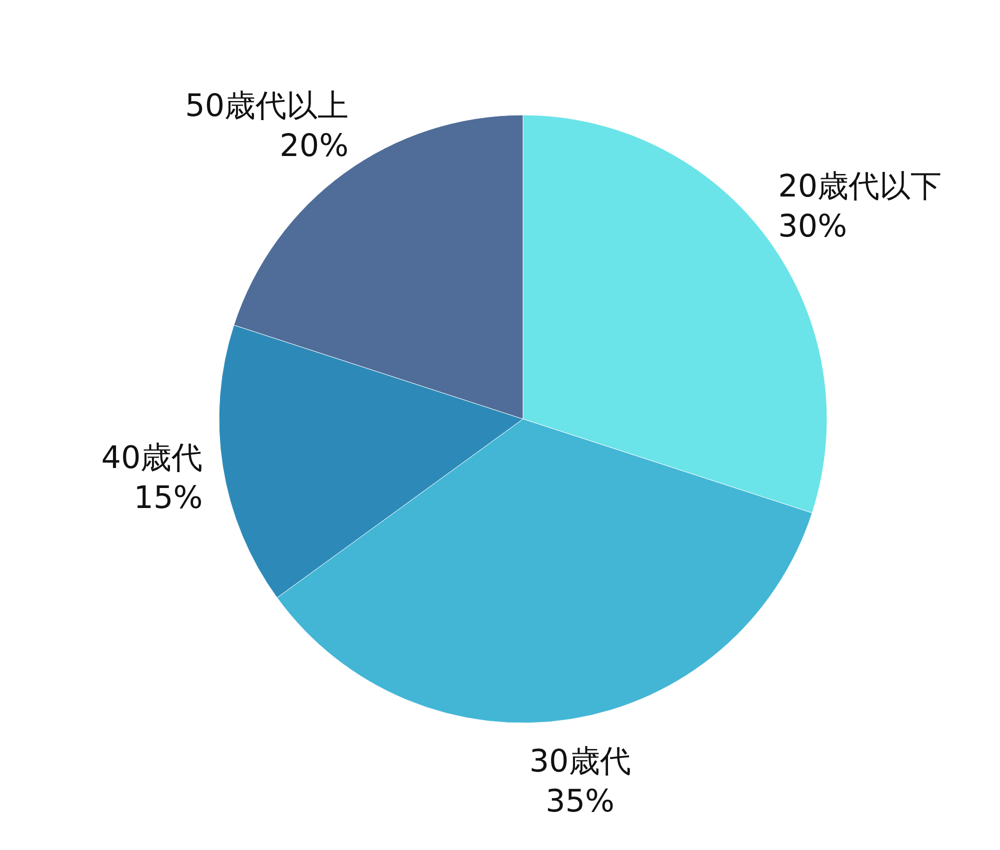  What do you see at coordinates (580, 801) in the screenshot?
I see `data-label: 35%` at bounding box center [580, 801].